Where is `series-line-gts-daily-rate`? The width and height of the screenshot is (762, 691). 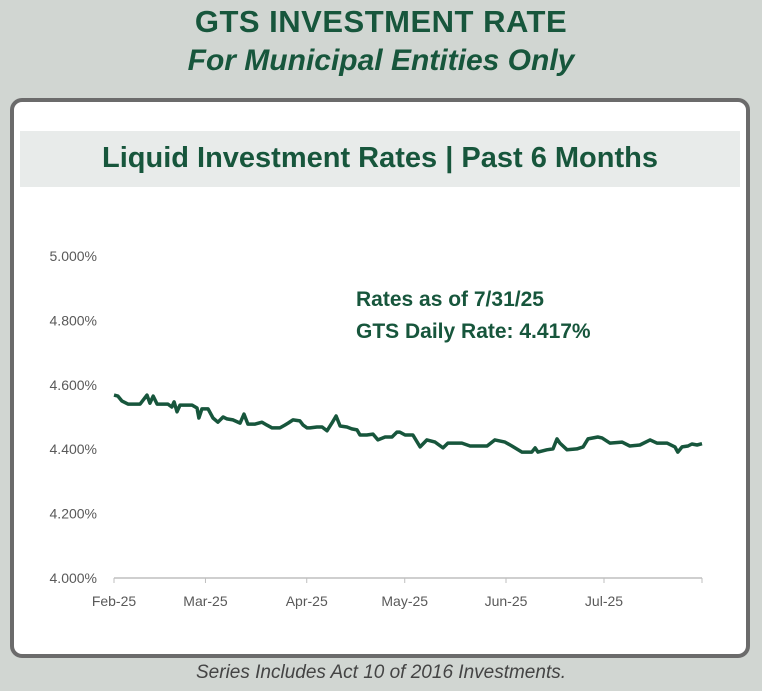 series-line-gts-daily-rate is located at coordinates (408, 423).